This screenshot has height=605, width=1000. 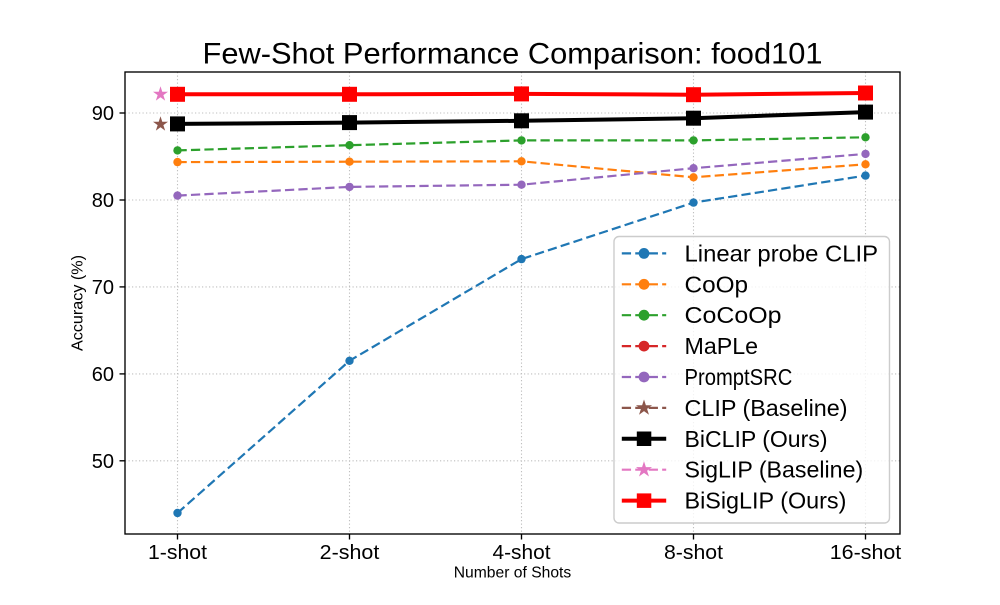 What do you see at coordinates (103, 461) in the screenshot?
I see `svg-text: 50` at bounding box center [103, 461].